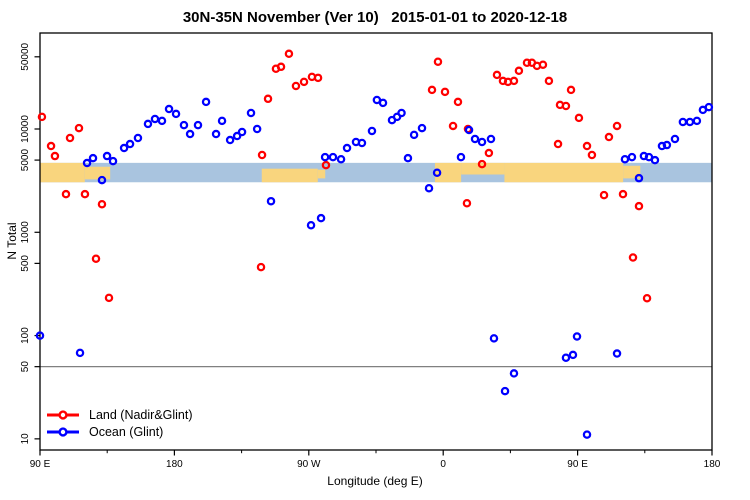  I want to click on y-tick-label: 10, so click(25, 439).